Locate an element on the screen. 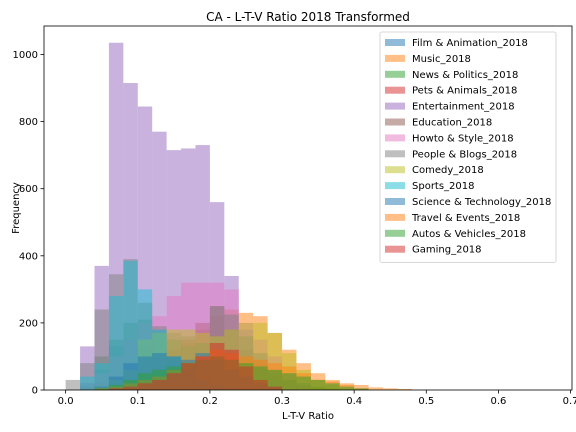 This screenshot has width=576, height=432. legend-item: Education_2018 is located at coordinates (438, 123).